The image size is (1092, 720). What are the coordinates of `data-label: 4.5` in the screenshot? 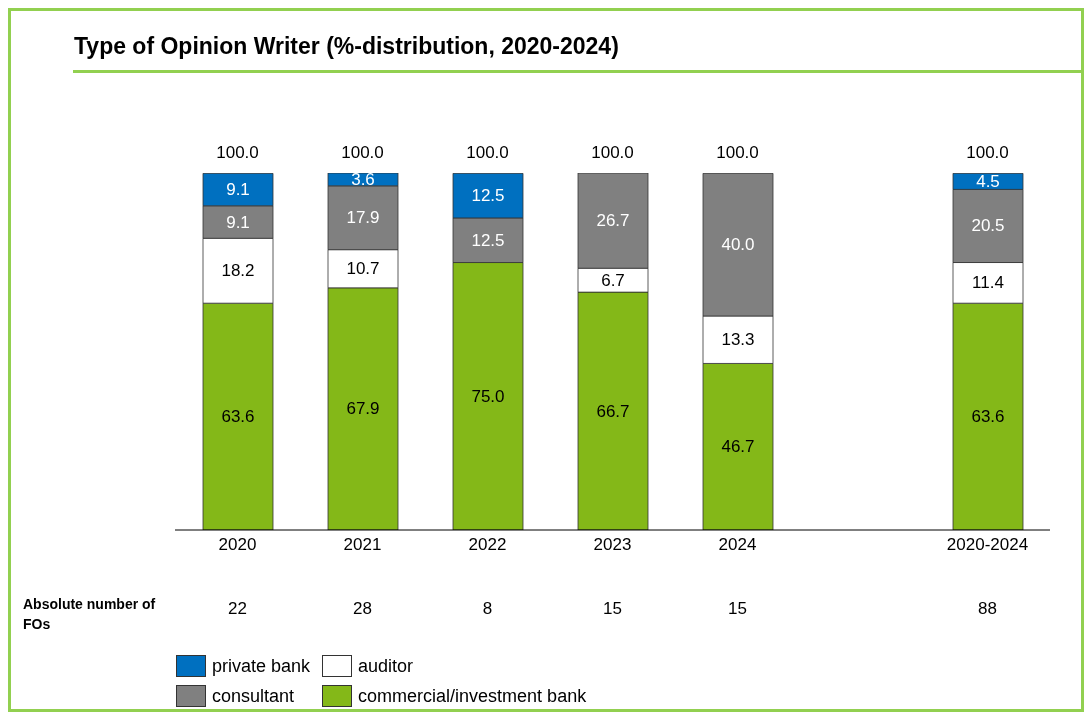 It's located at (988, 181).